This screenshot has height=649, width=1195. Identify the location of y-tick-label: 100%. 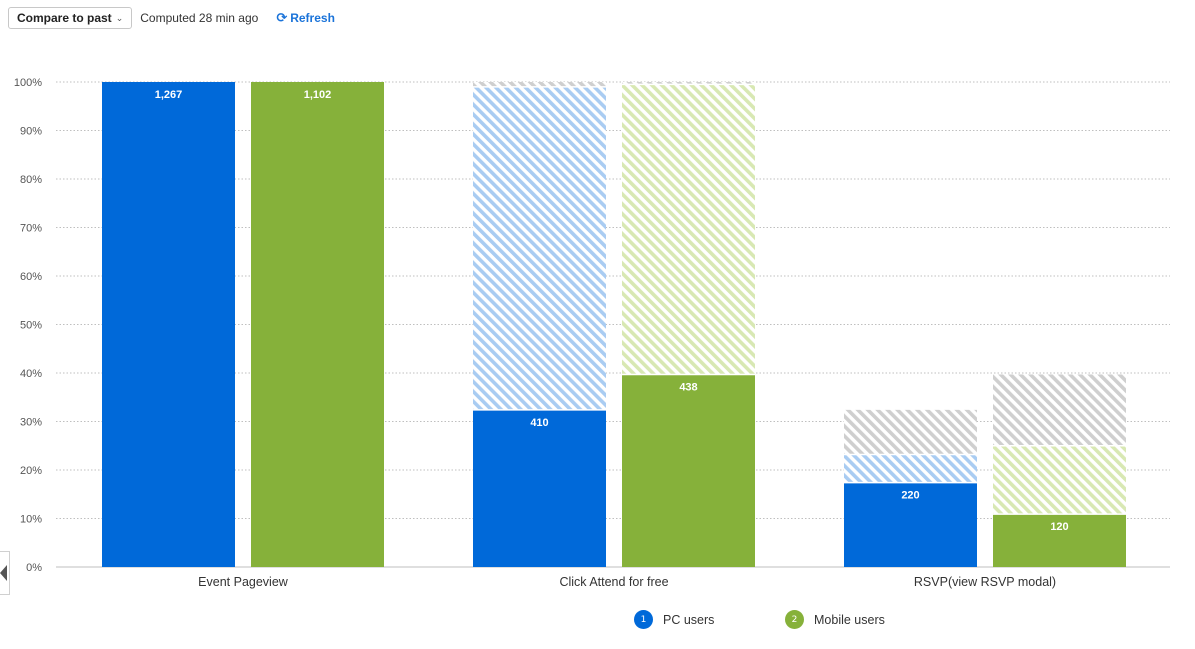
(28, 83).